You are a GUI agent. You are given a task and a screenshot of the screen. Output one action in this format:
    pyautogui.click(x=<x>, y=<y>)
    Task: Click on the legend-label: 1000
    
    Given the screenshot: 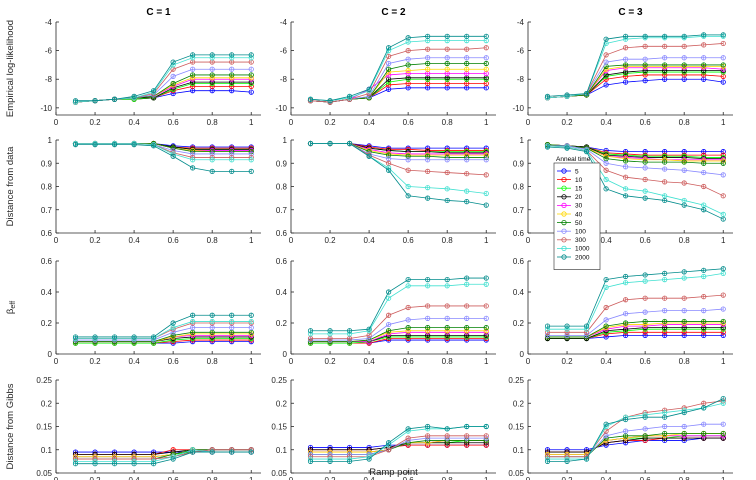 What is the action you would take?
    pyautogui.click(x=582, y=249)
    